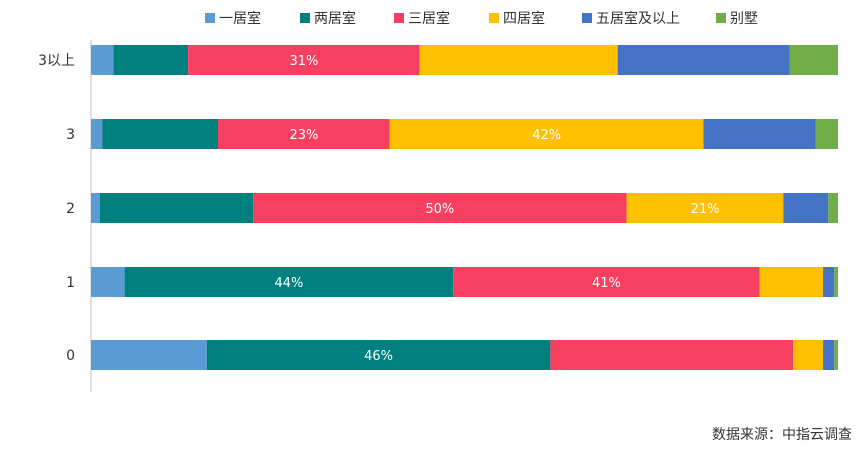 This screenshot has width=864, height=452. What do you see at coordinates (429, 18) in the screenshot?
I see `legend-label-2: 三居室` at bounding box center [429, 18].